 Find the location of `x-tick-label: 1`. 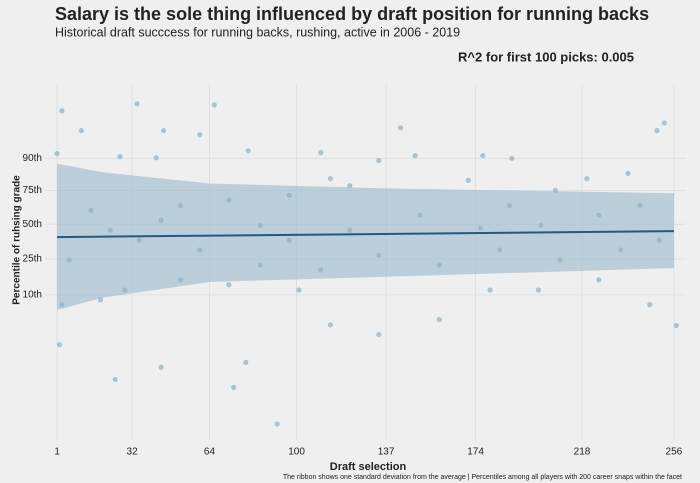

x-tick-label: 1 is located at coordinates (57, 452).